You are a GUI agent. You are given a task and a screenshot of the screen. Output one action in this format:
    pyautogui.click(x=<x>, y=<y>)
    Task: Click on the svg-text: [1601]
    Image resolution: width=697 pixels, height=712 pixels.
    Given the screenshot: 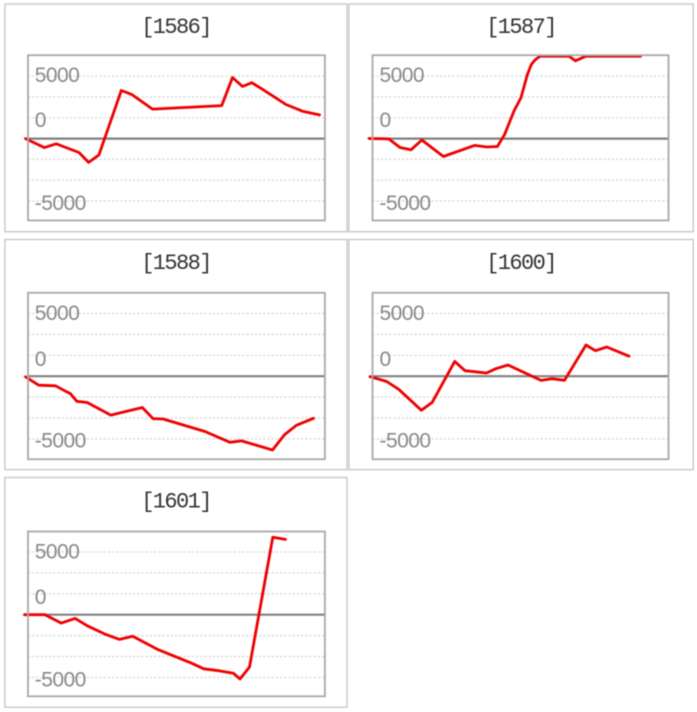 What is the action you would take?
    pyautogui.click(x=176, y=501)
    